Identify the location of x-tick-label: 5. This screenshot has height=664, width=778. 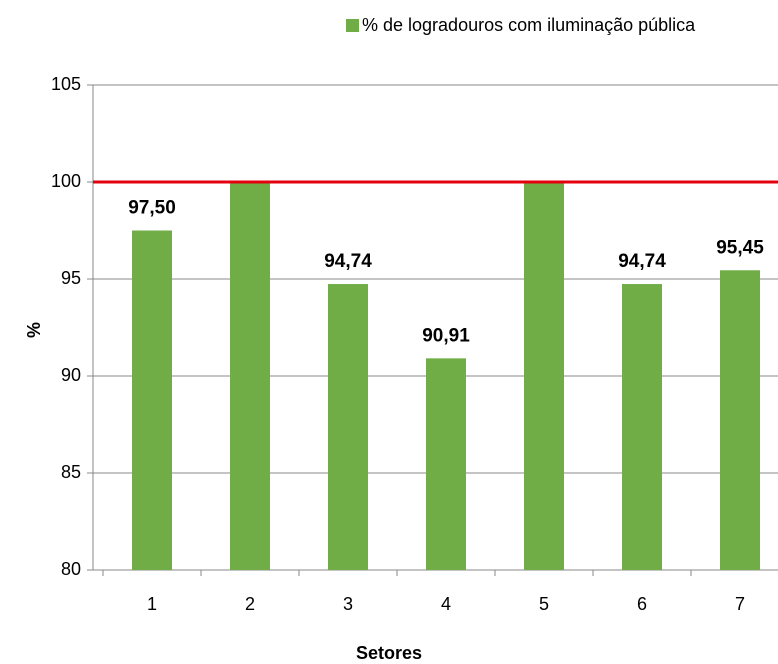
(544, 604).